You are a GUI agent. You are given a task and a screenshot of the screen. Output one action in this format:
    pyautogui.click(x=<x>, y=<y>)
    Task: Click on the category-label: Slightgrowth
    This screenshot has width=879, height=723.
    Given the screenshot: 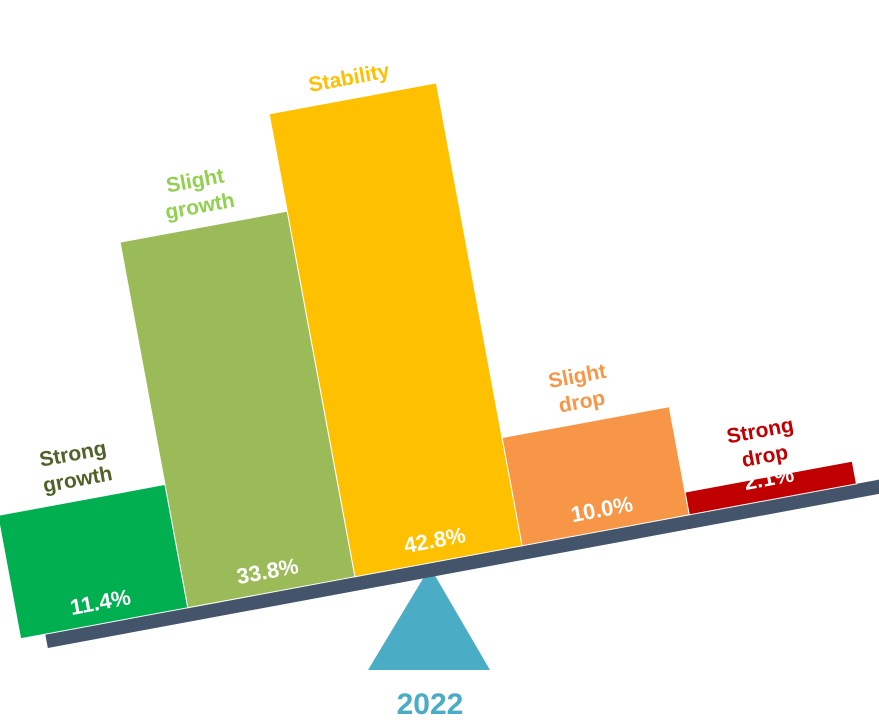 What is the action you would take?
    pyautogui.click(x=198, y=193)
    